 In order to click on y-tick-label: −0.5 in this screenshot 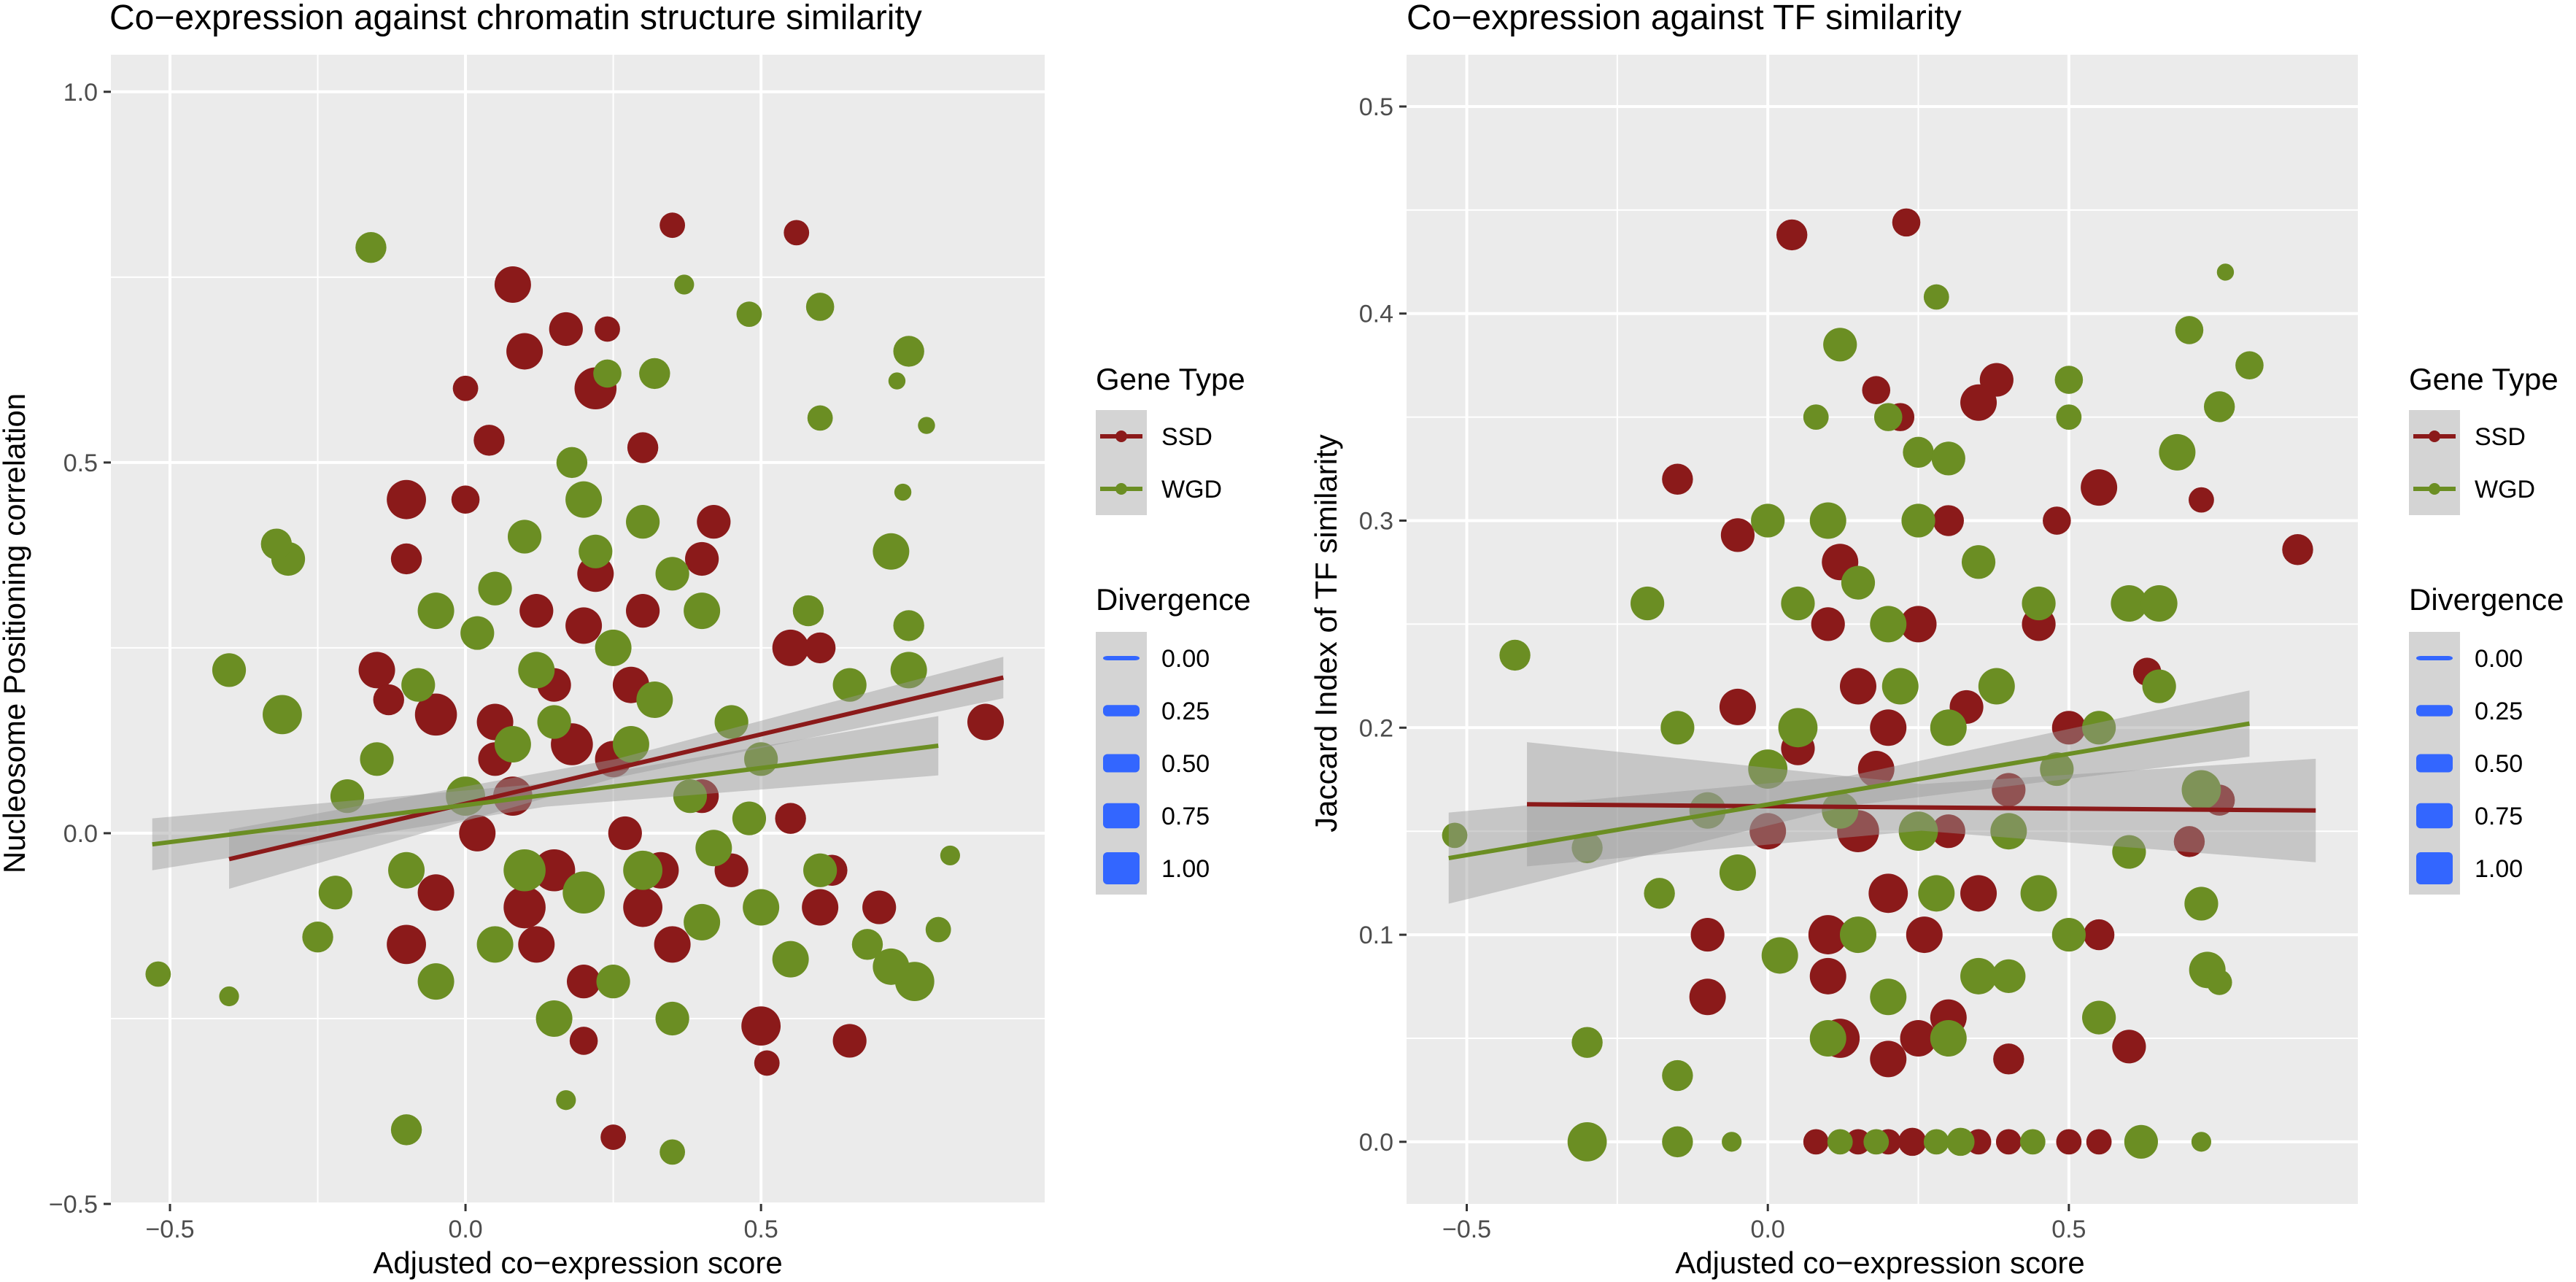, I will do `click(73, 1205)`.